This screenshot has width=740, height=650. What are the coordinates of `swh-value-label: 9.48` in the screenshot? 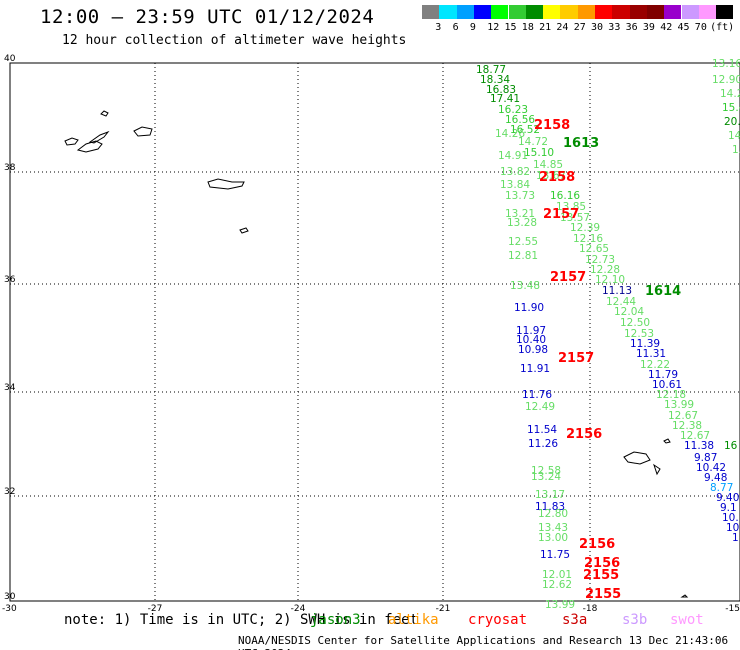 It's located at (715, 478).